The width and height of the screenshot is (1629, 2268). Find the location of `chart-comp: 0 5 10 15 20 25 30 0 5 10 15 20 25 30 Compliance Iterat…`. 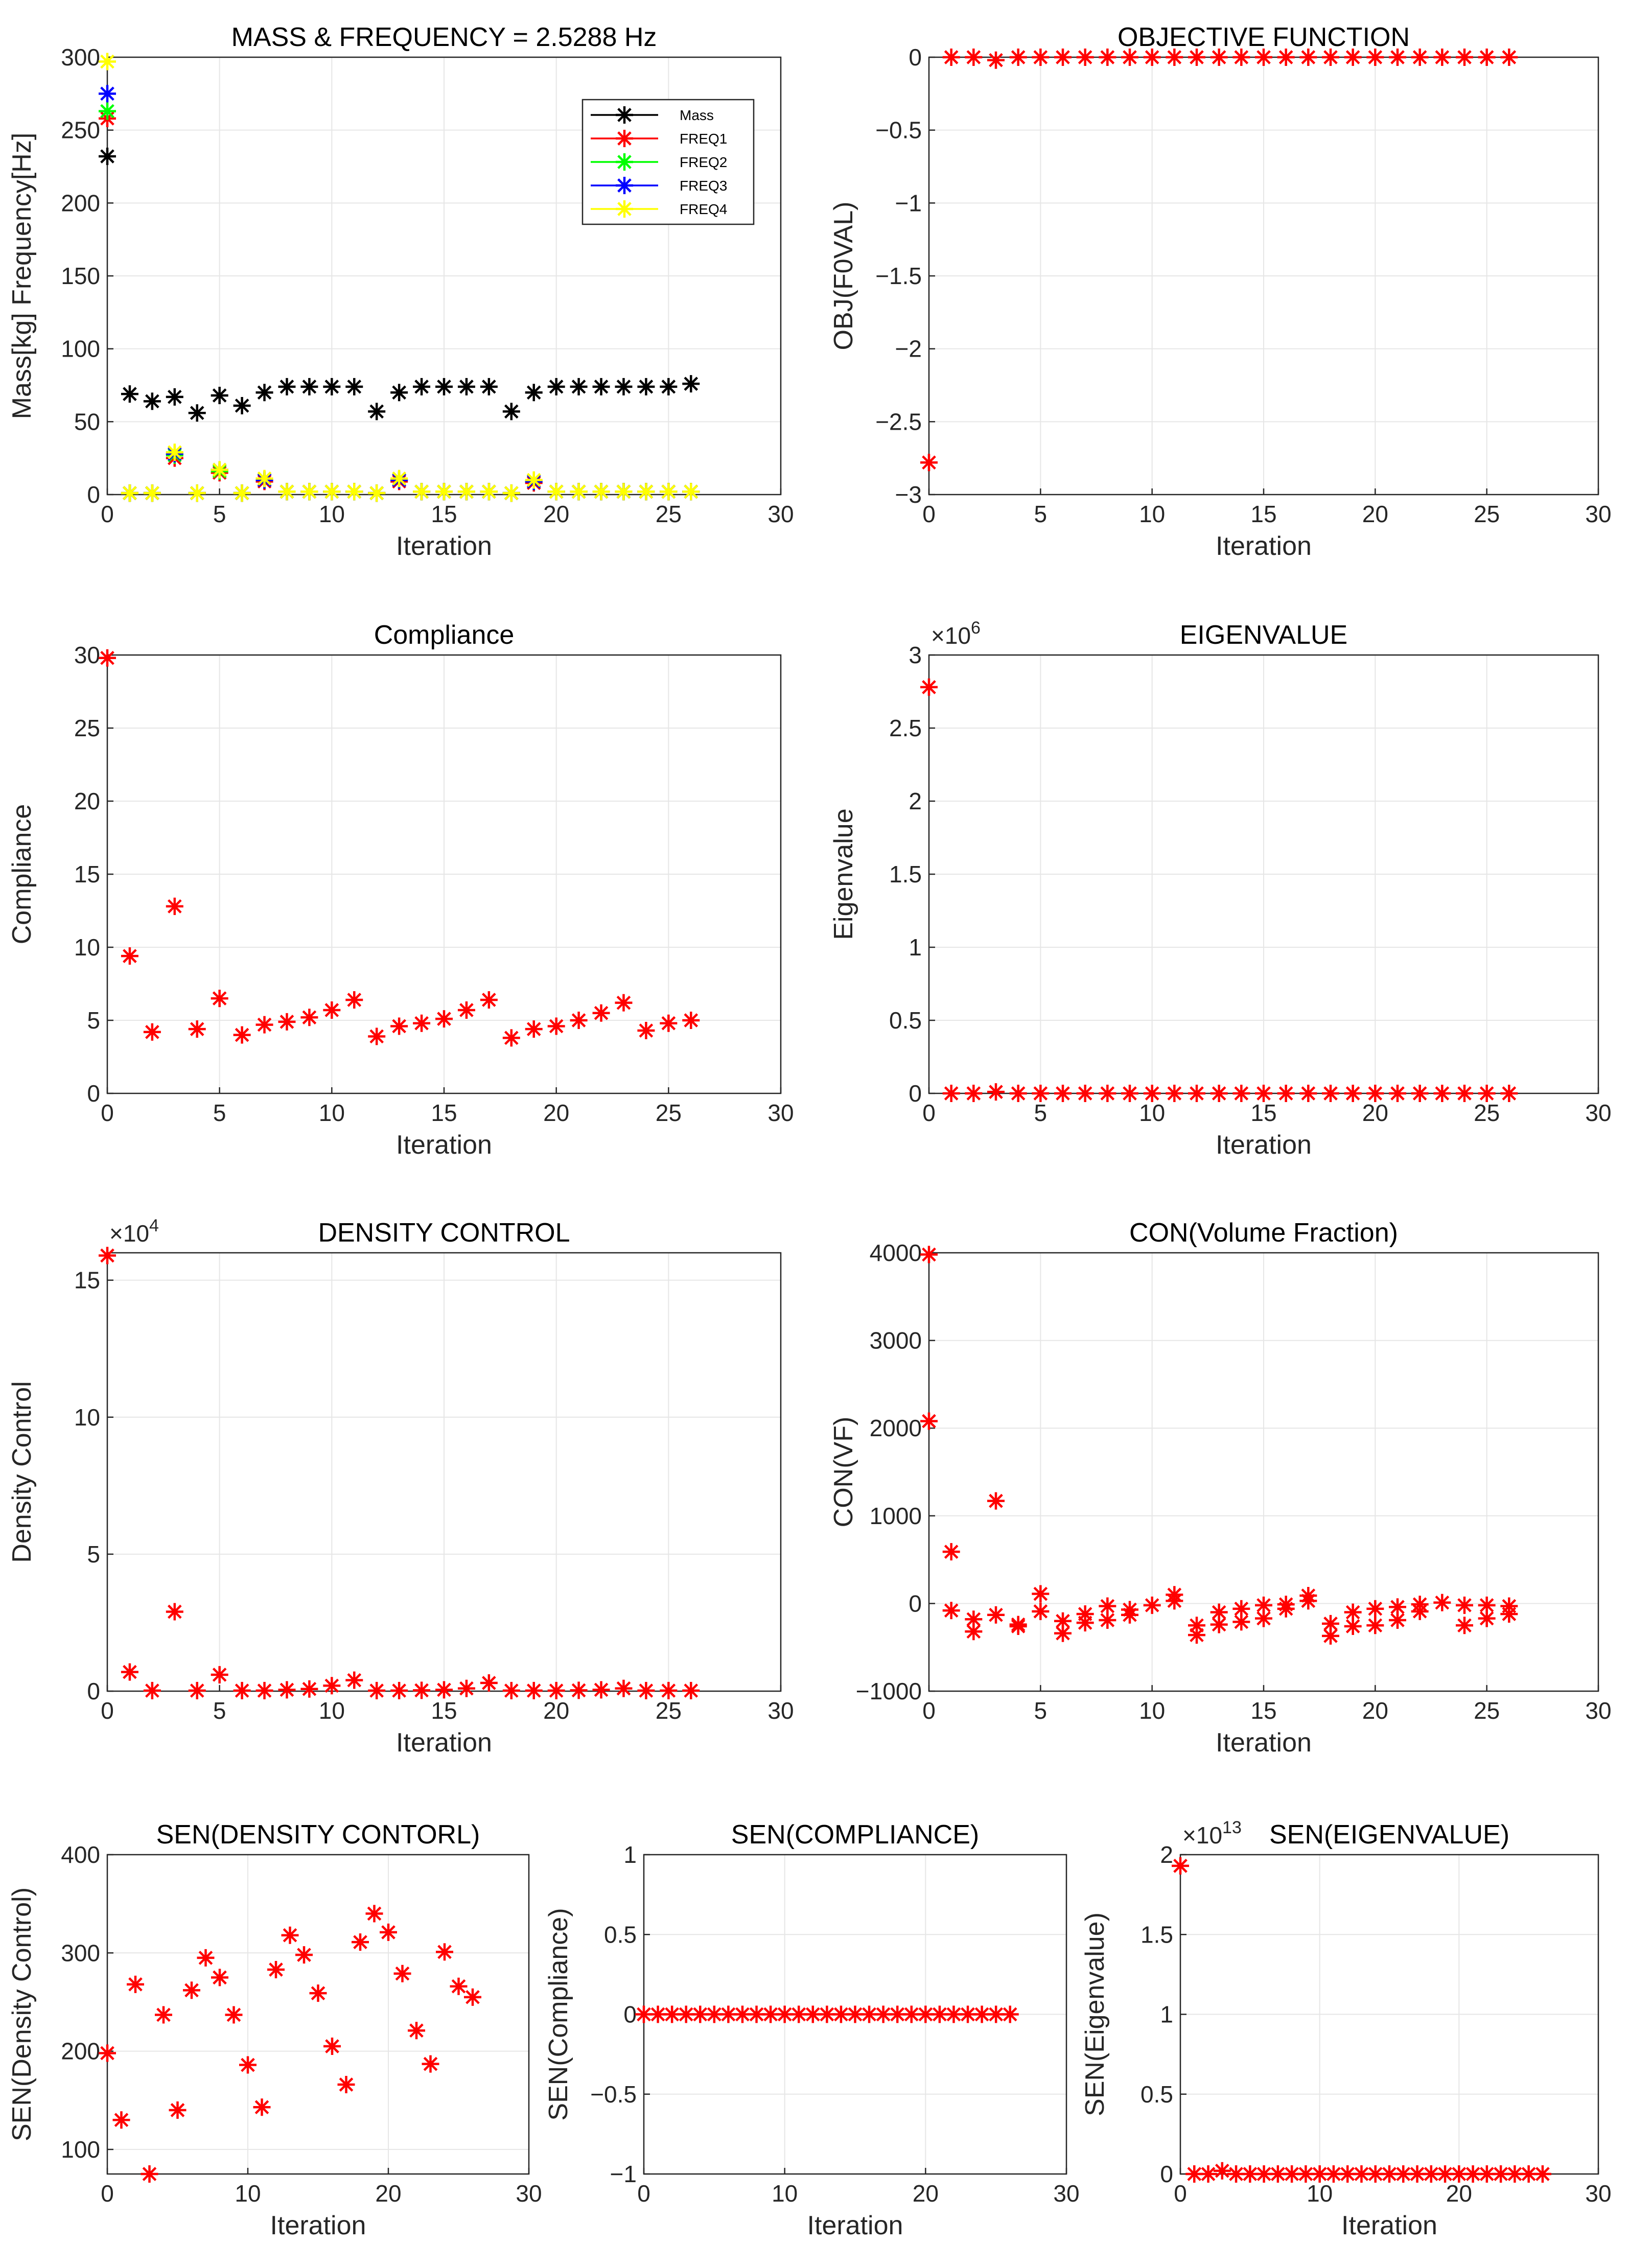

chart-comp: 0 5 10 15 20 25 30 0 5 10 15 20 25 30 Compliance Iterat… is located at coordinates (400, 890).